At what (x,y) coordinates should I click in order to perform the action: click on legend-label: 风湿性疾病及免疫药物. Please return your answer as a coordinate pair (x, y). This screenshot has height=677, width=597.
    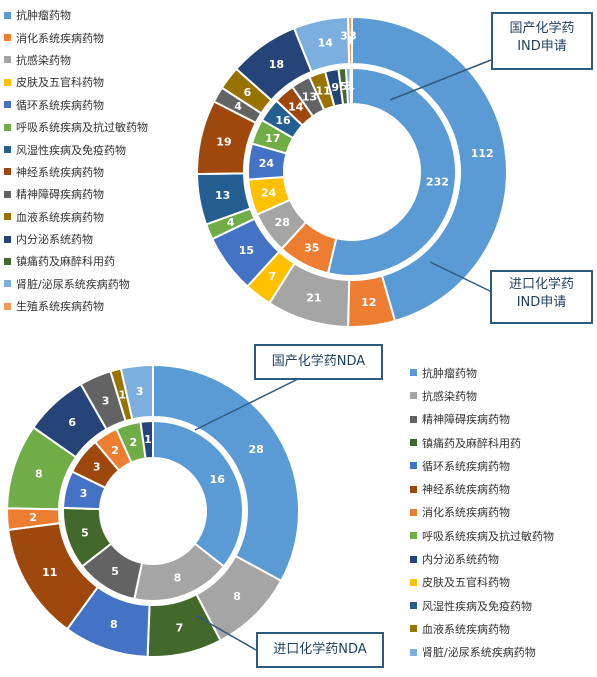
    Looking at the image, I should click on (477, 606).